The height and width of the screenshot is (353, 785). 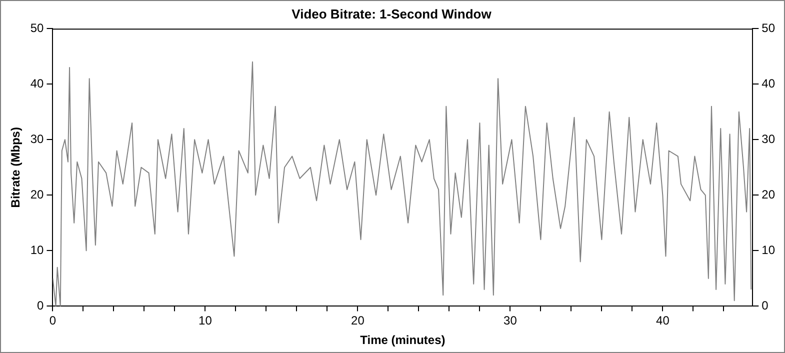 What do you see at coordinates (52, 321) in the screenshot?
I see `x-tick-label: 0` at bounding box center [52, 321].